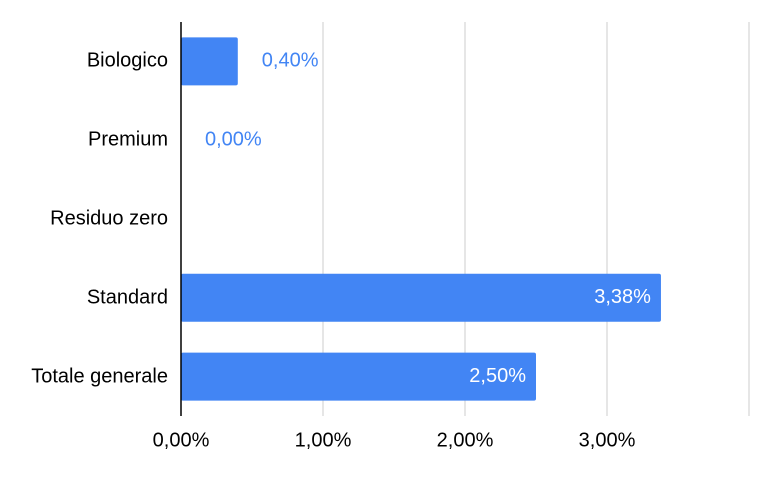 The width and height of the screenshot is (772, 478). What do you see at coordinates (127, 297) in the screenshot?
I see `y-tick-label: Standard` at bounding box center [127, 297].